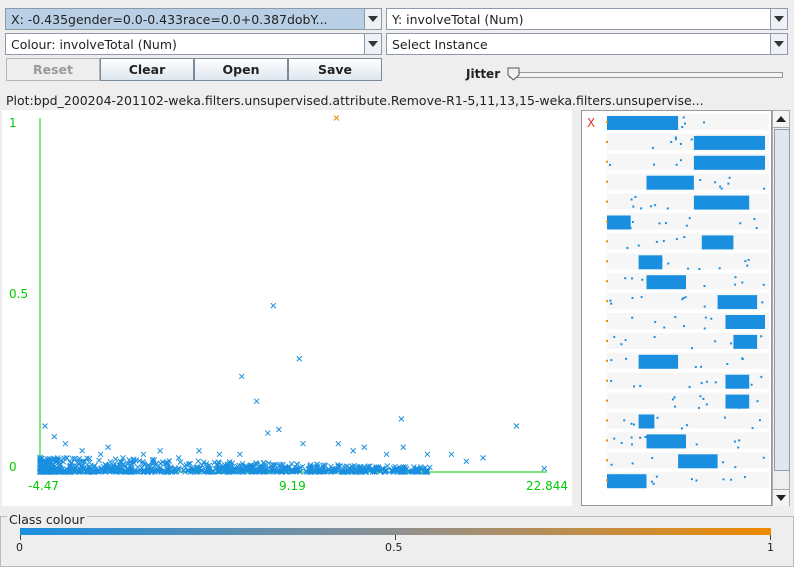 The width and height of the screenshot is (794, 567). What do you see at coordinates (20, 537) in the screenshot?
I see `gradient-tick` at bounding box center [20, 537].